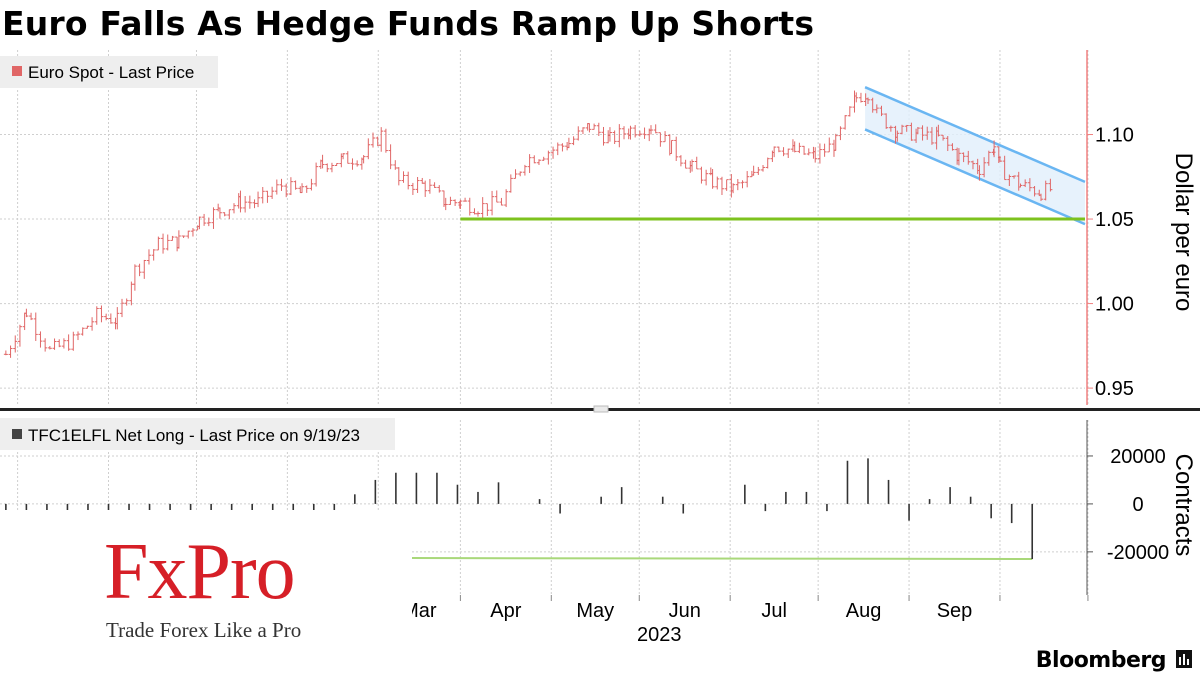 Image resolution: width=1200 pixels, height=675 pixels. I want to click on positions-y-axis-label: Contracts, so click(1183, 505).